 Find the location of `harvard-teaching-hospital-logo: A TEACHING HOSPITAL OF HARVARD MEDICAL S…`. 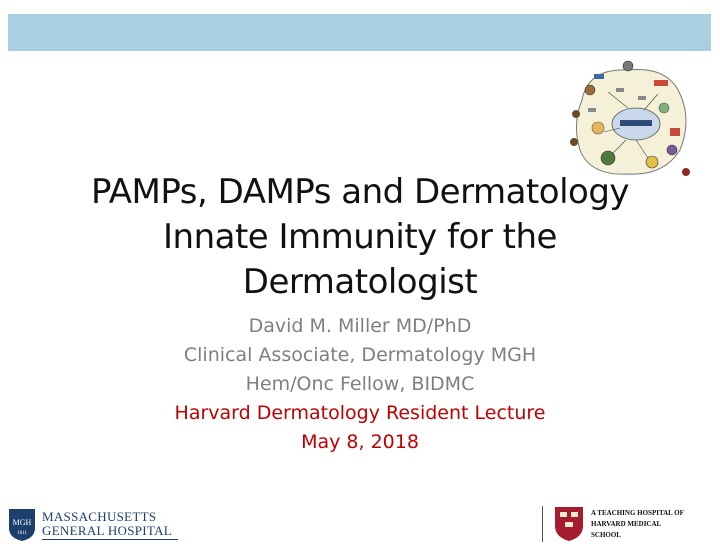

harvard-teaching-hospital-logo: A TEACHING HOSPITAL OF HARVARD MEDICAL S… is located at coordinates (627, 524).